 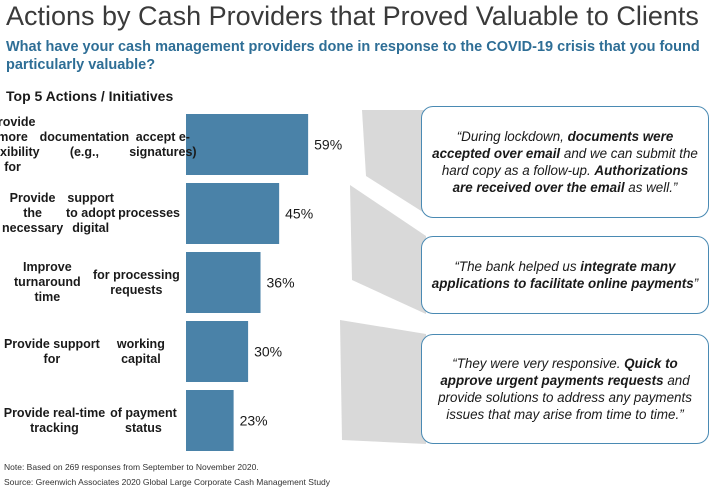 I want to click on value-label-3: 36%, so click(x=281, y=283).